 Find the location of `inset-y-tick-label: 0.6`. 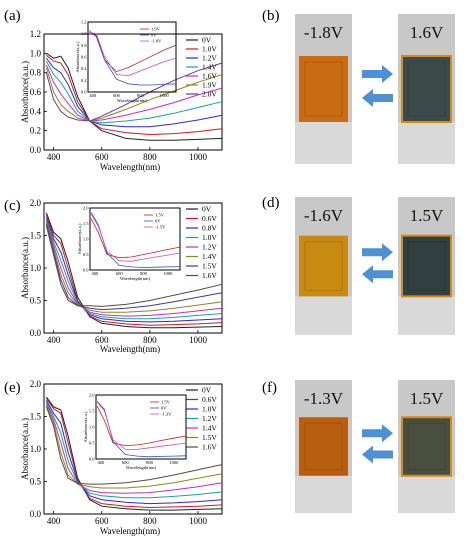

inset-y-tick-label: 0.6 is located at coordinates (84, 57).